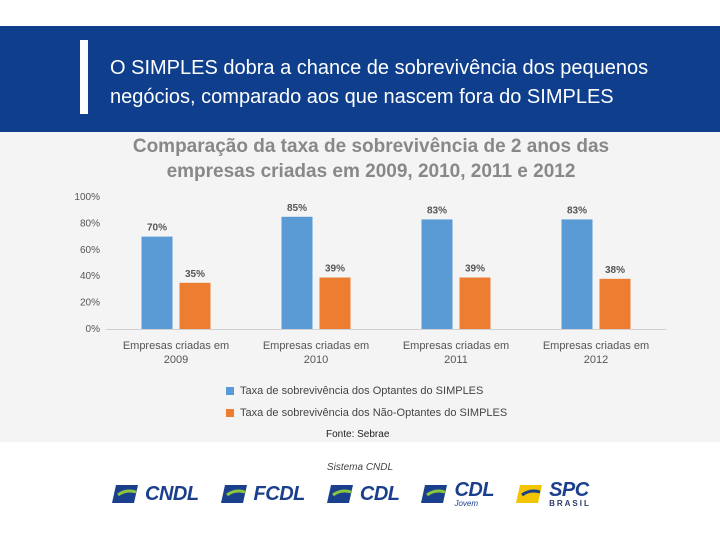  I want to click on y-tick-label: 20%, so click(90, 303).